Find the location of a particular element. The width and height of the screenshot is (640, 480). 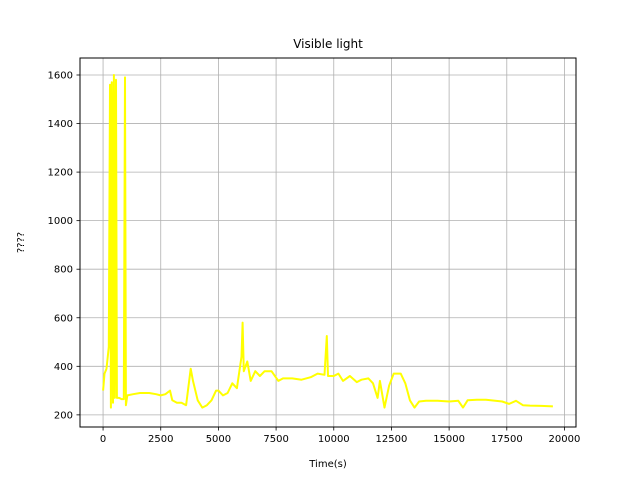

x-tick-label: 20000 is located at coordinates (565, 439).